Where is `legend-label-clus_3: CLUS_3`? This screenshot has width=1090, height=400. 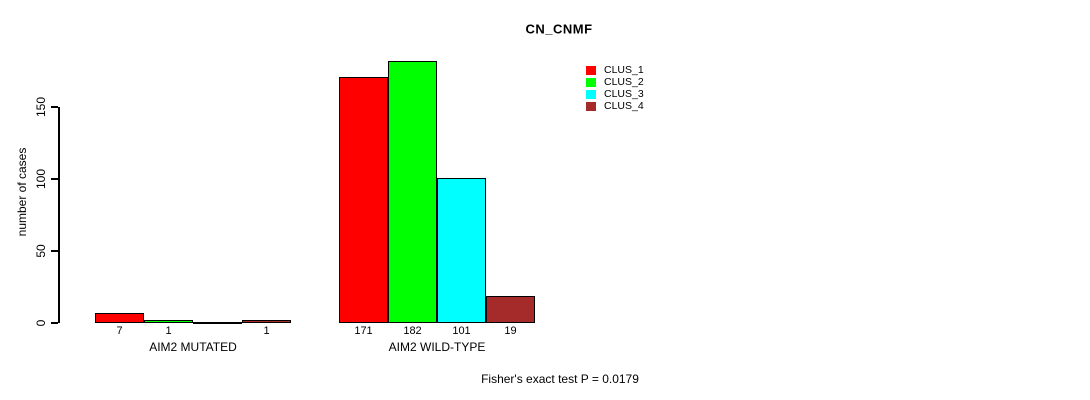 legend-label-clus_3: CLUS_3 is located at coordinates (624, 94).